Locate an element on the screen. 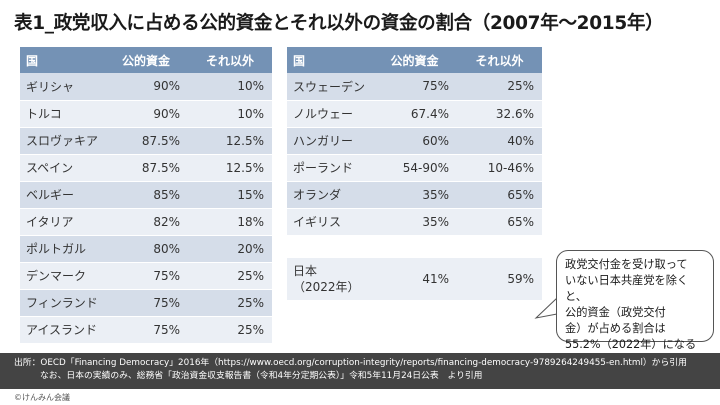  public-funds-cell: 82% is located at coordinates (146, 222).